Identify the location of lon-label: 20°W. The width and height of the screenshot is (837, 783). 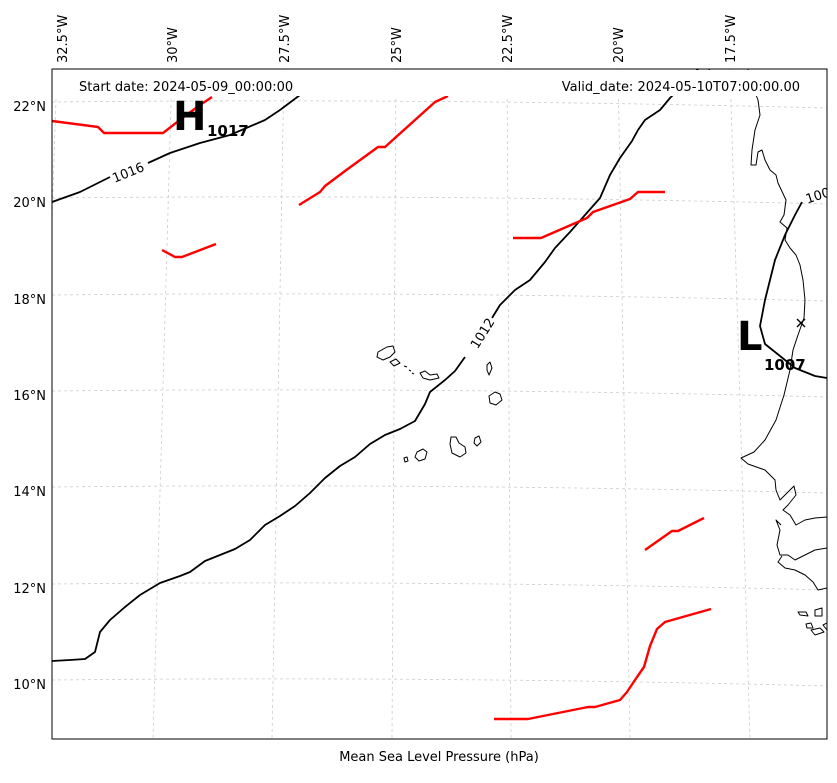
(619, 45).